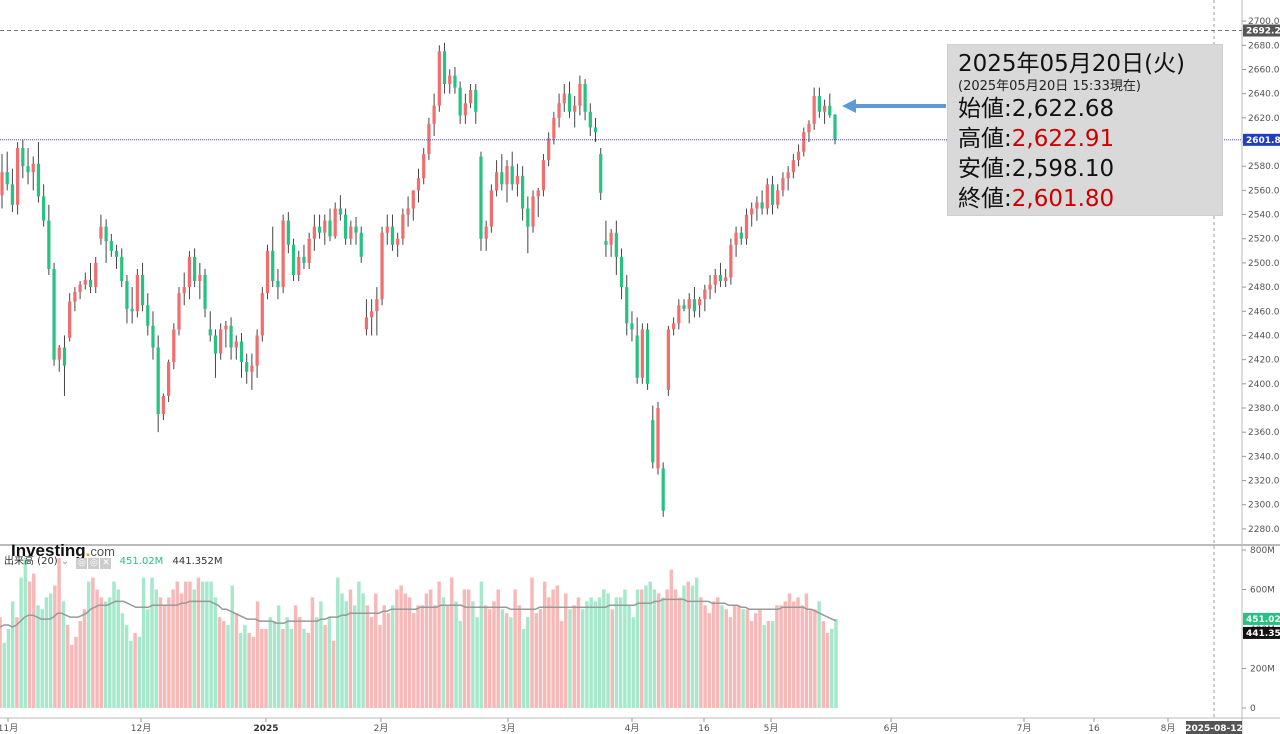  I want to click on pointer-arrow-head, so click(849, 106).